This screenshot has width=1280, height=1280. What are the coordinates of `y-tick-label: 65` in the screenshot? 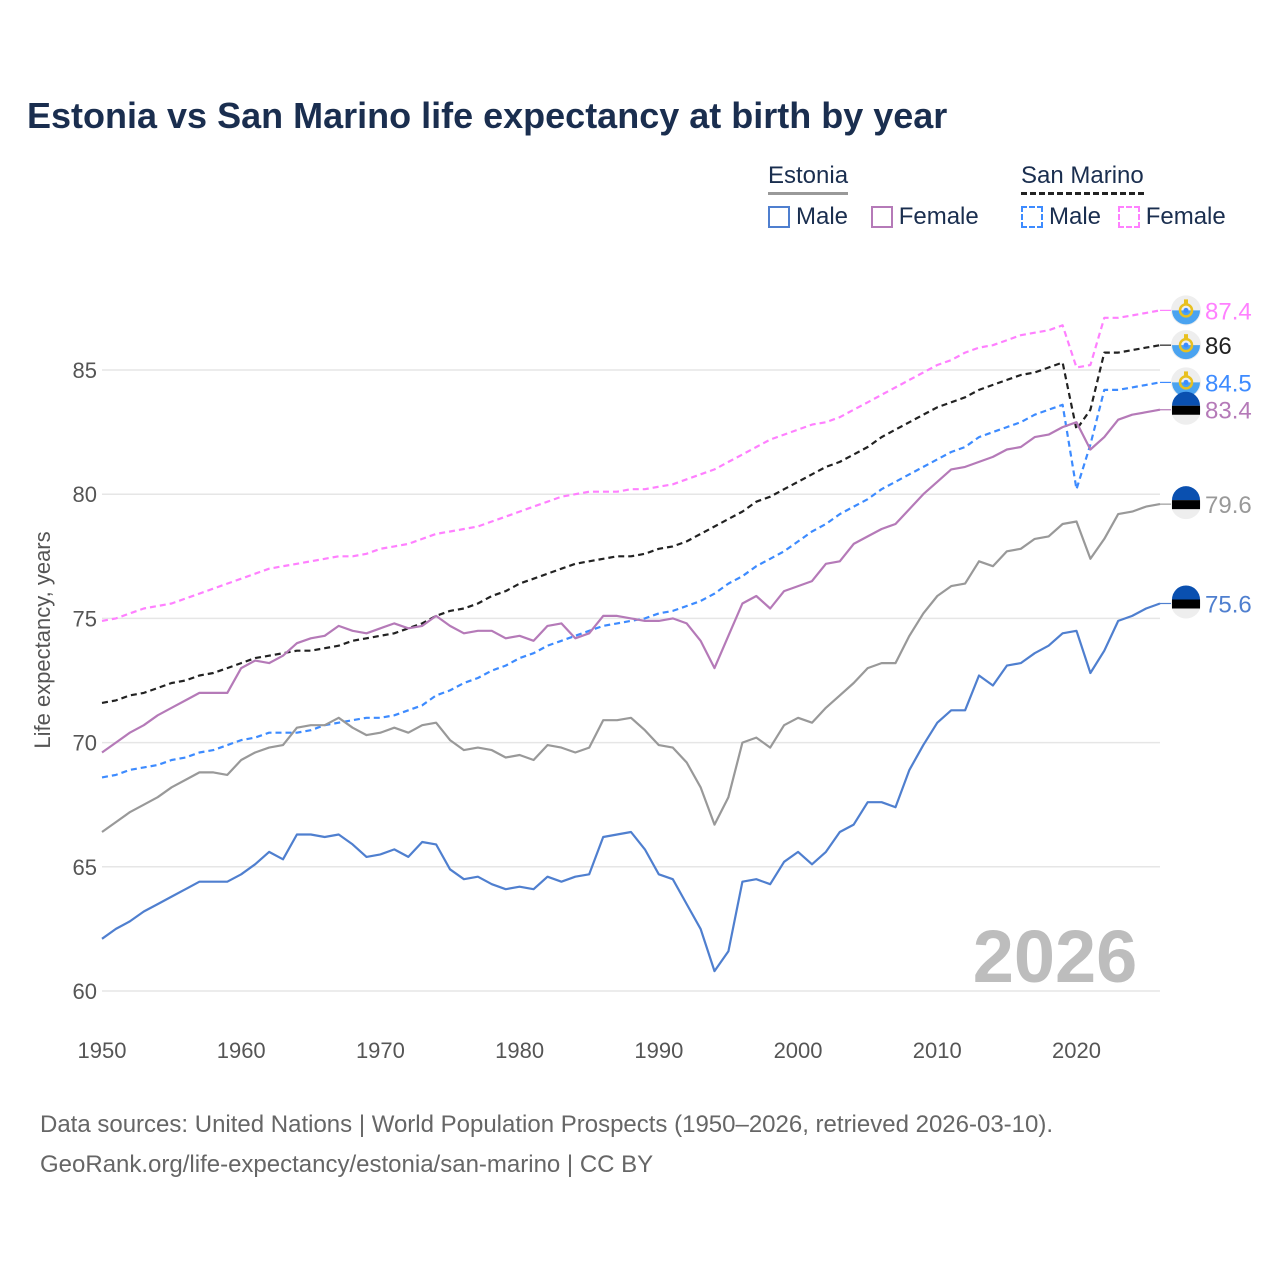 It's located at (85, 867).